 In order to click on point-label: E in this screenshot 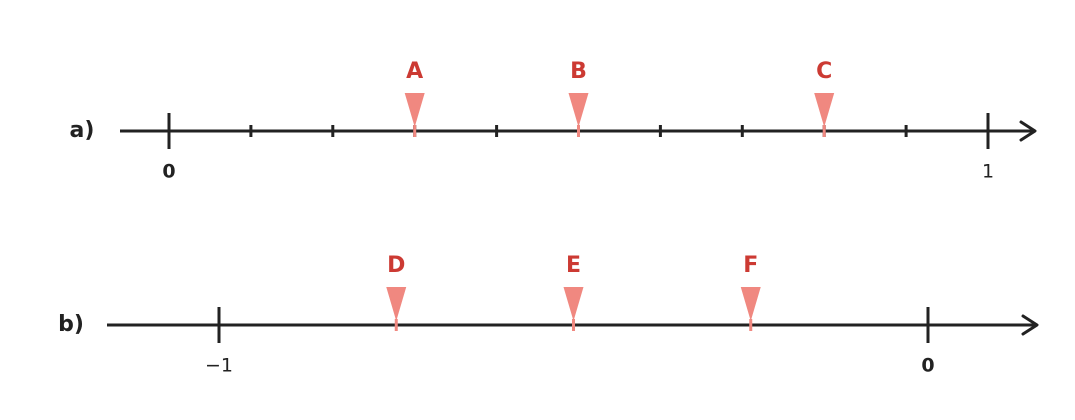, I will do `click(573, 265)`.